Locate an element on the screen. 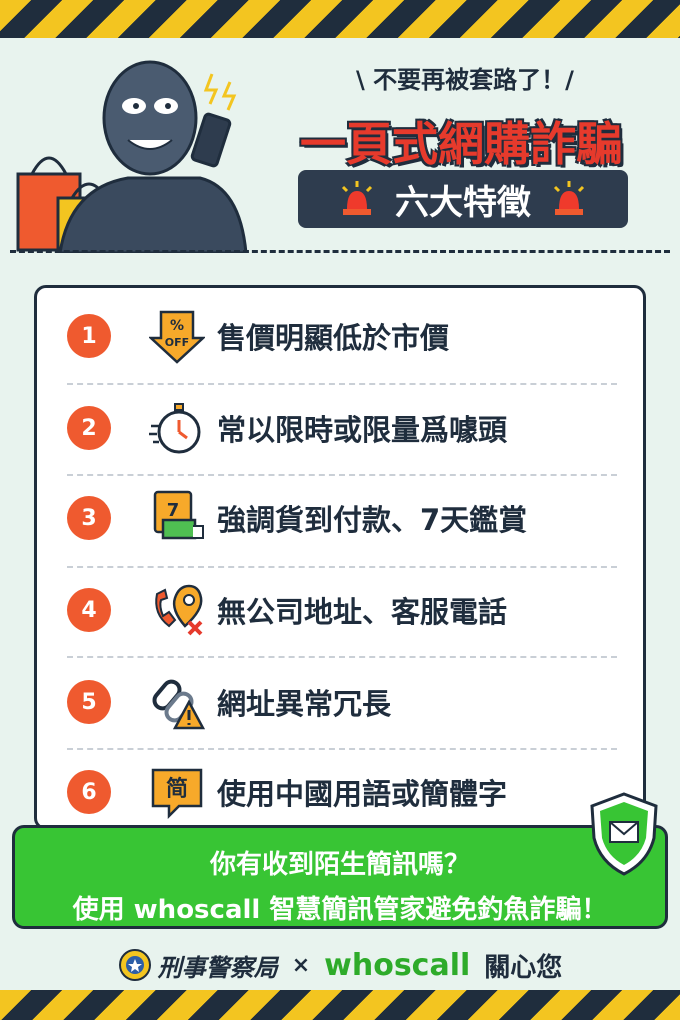 This screenshot has width=680, height=1020. day-glyph: 7 is located at coordinates (173, 510).